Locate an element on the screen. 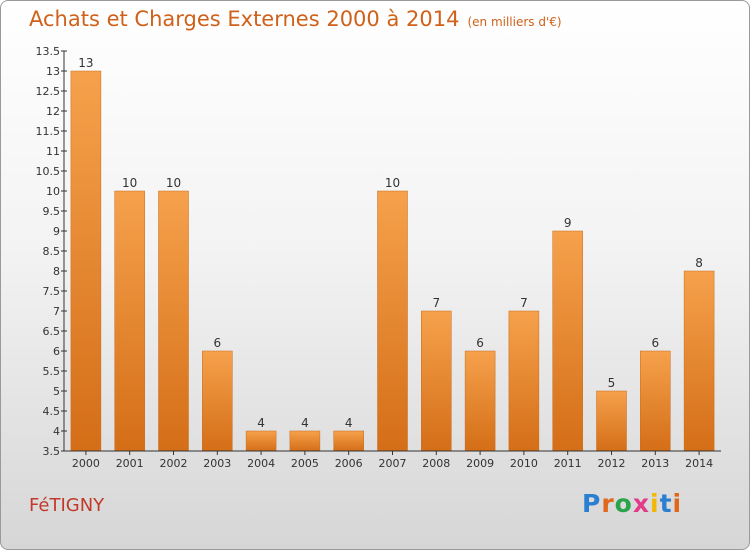  bar-2012 is located at coordinates (611, 421).